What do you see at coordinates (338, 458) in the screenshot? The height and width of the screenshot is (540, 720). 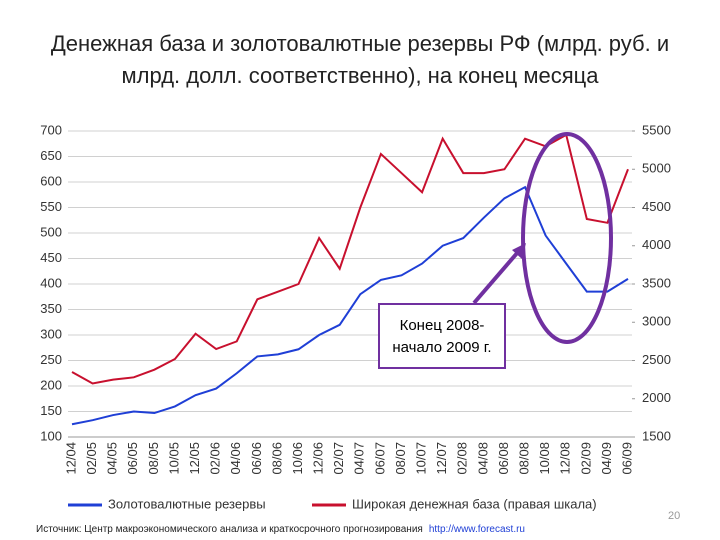 I see `x-tick-label: 02/07` at bounding box center [338, 458].